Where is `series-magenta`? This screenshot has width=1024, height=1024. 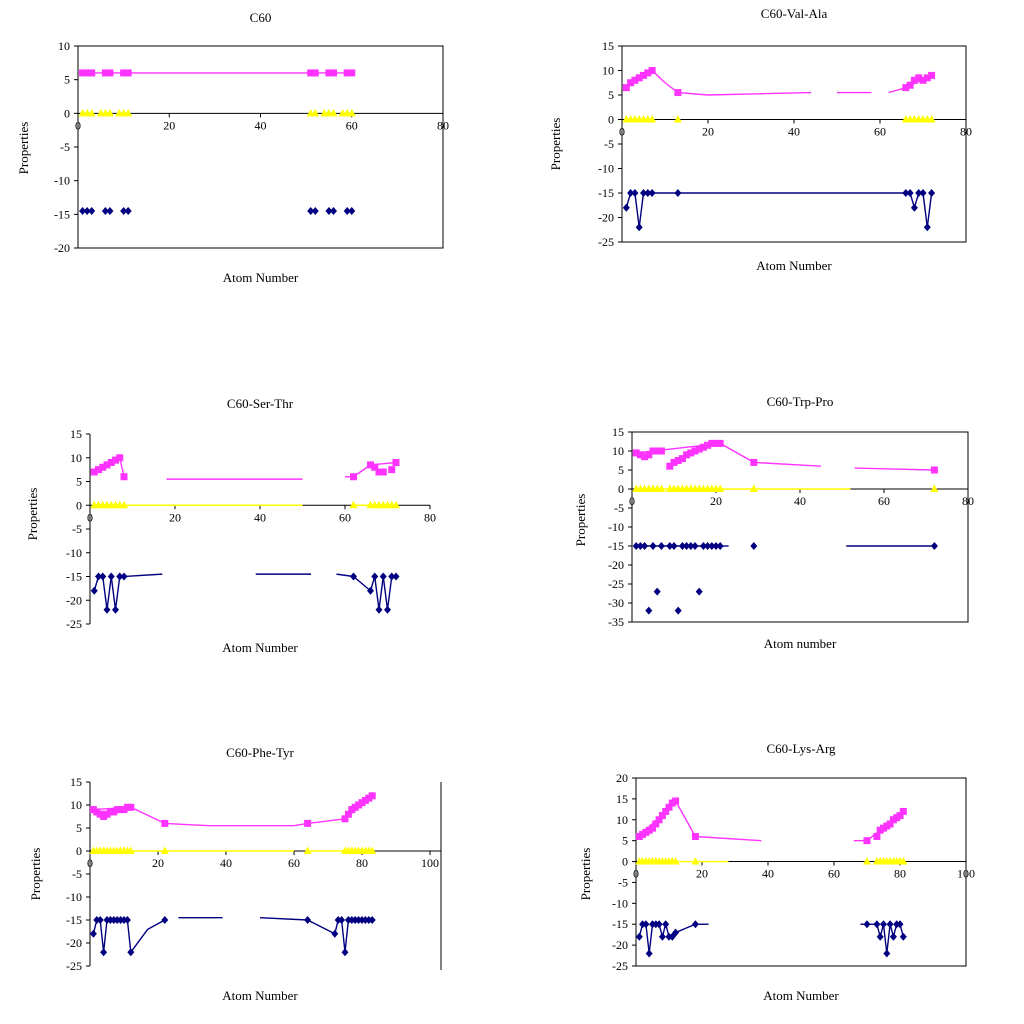 series-magenta is located at coordinates (245, 467).